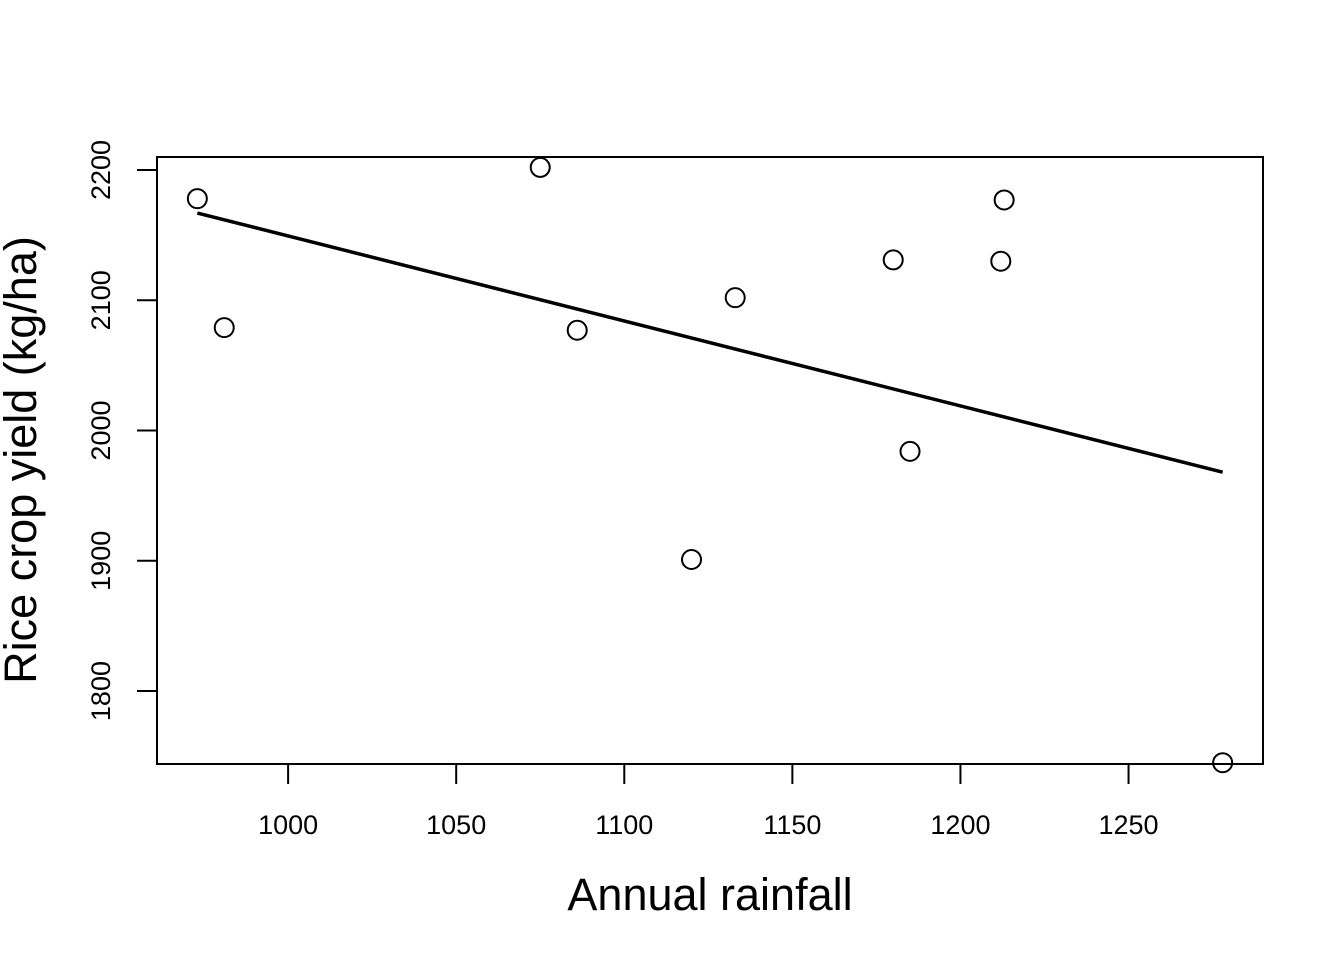  What do you see at coordinates (101, 691) in the screenshot?
I see `y-tick-label: 1800` at bounding box center [101, 691].